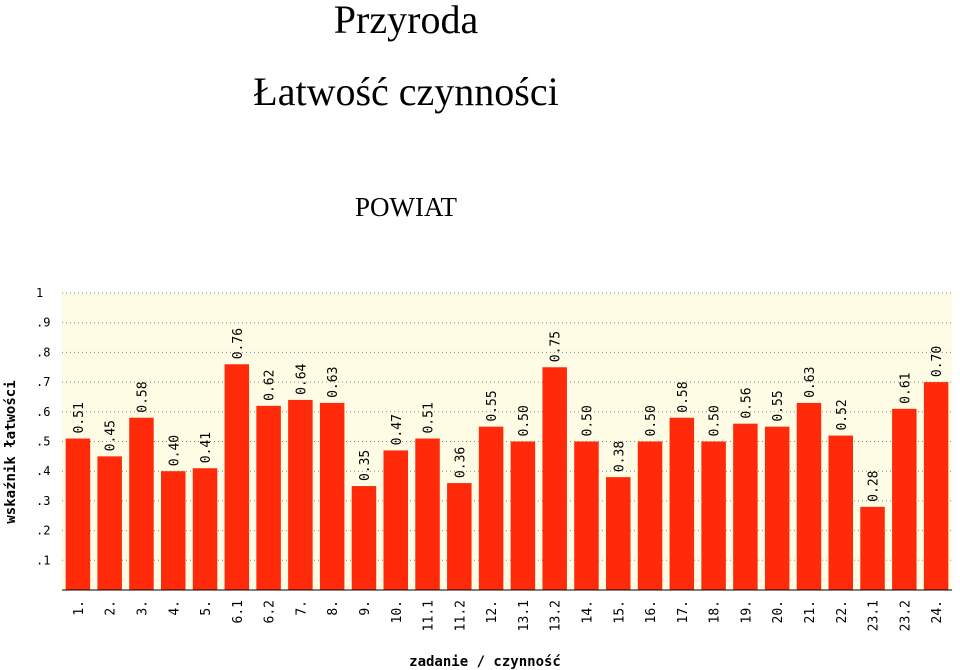  I want to click on y-axis-ticks: 1 .9 .8 .7 .6 .5 .4 .3 .2 .1, so click(43, 426).